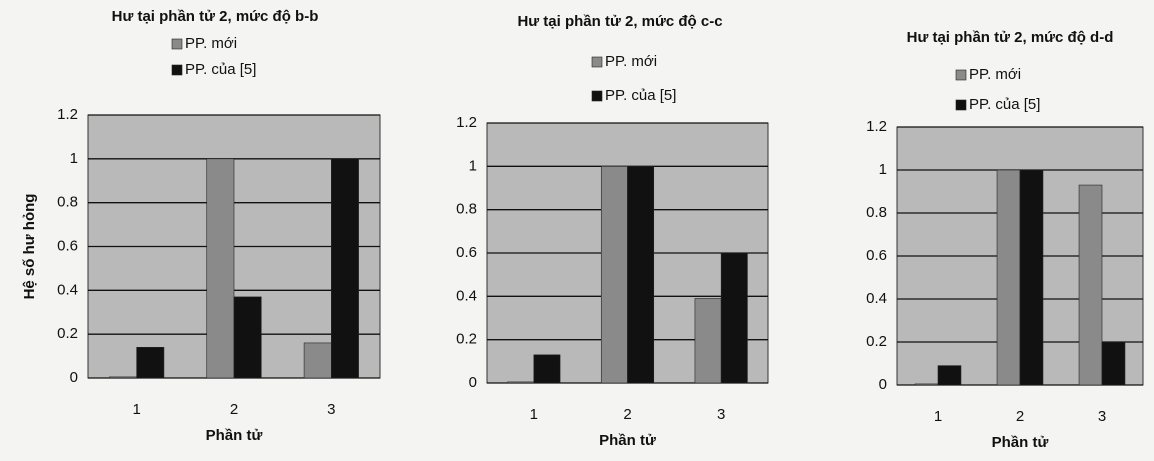  Describe the element at coordinates (619, 21) in the screenshot. I see `chart-title: Hư tại phần tử 2, mức độ c-c` at that location.